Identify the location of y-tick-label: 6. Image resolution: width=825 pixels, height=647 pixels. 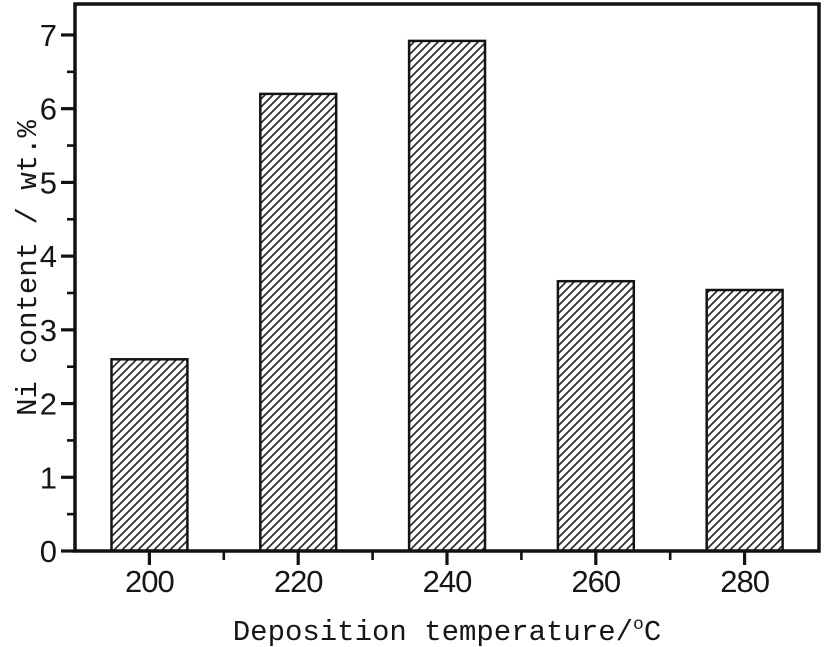
(48, 109).